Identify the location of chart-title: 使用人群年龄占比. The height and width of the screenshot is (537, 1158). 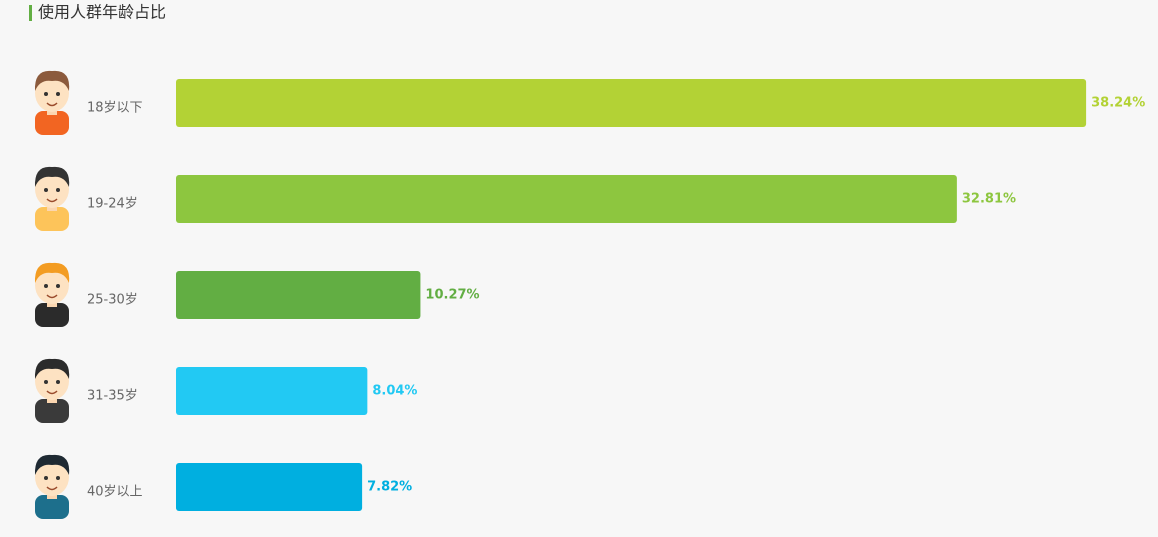
(102, 12).